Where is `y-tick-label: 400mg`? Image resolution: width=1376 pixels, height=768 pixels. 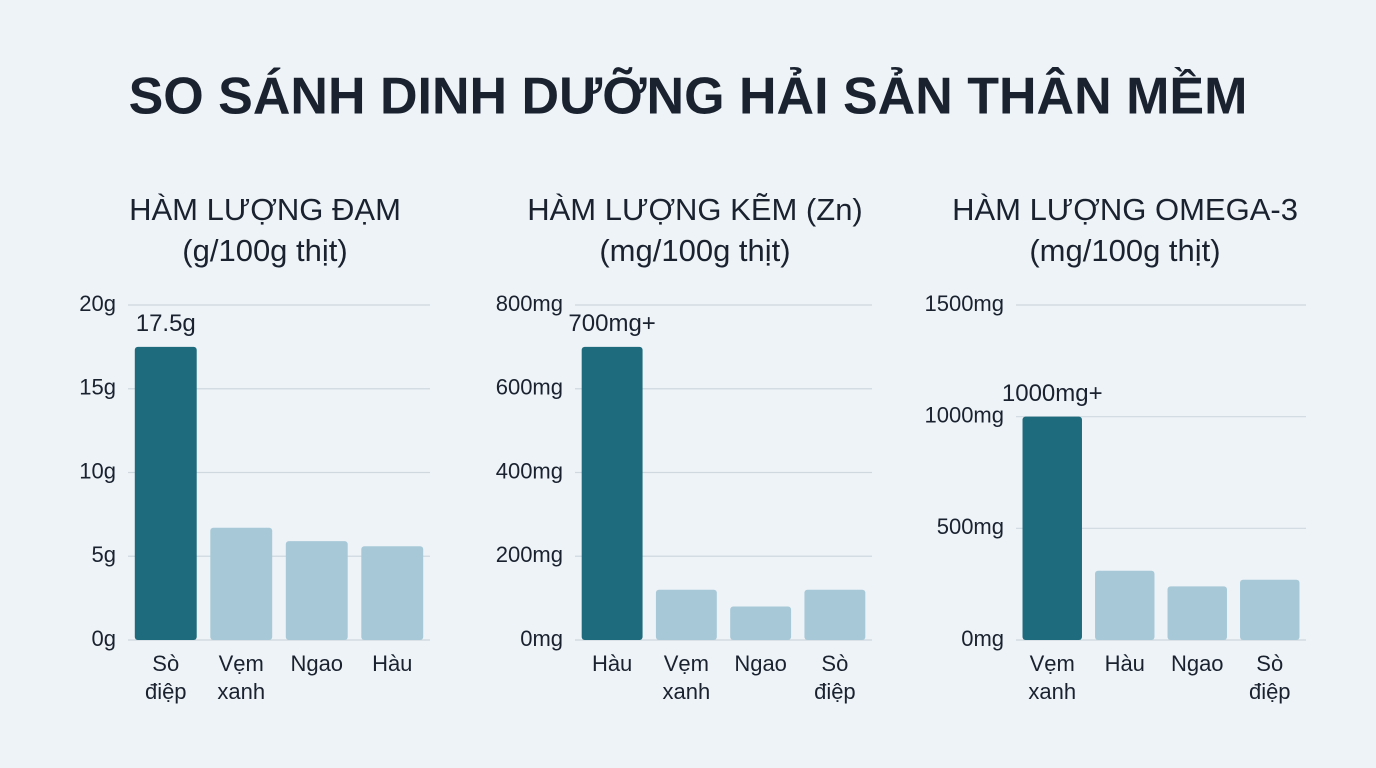
y-tick-label: 400mg is located at coordinates (529, 470).